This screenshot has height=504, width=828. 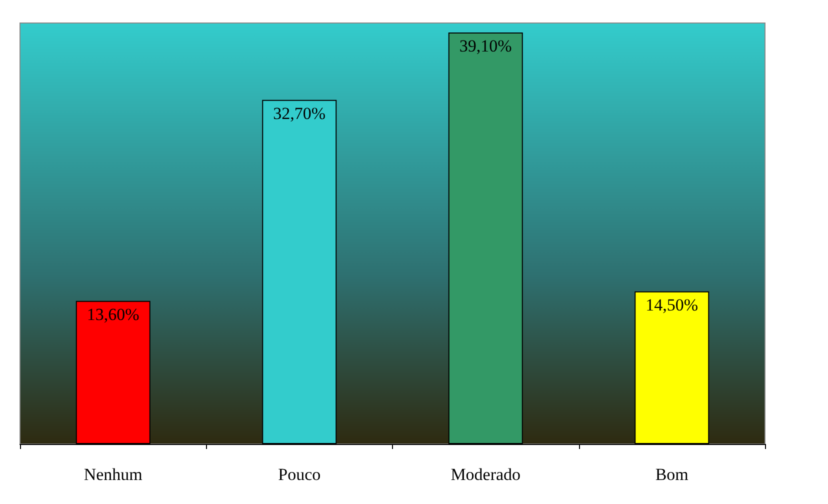 What do you see at coordinates (671, 474) in the screenshot?
I see `x-tick-label: Bom` at bounding box center [671, 474].